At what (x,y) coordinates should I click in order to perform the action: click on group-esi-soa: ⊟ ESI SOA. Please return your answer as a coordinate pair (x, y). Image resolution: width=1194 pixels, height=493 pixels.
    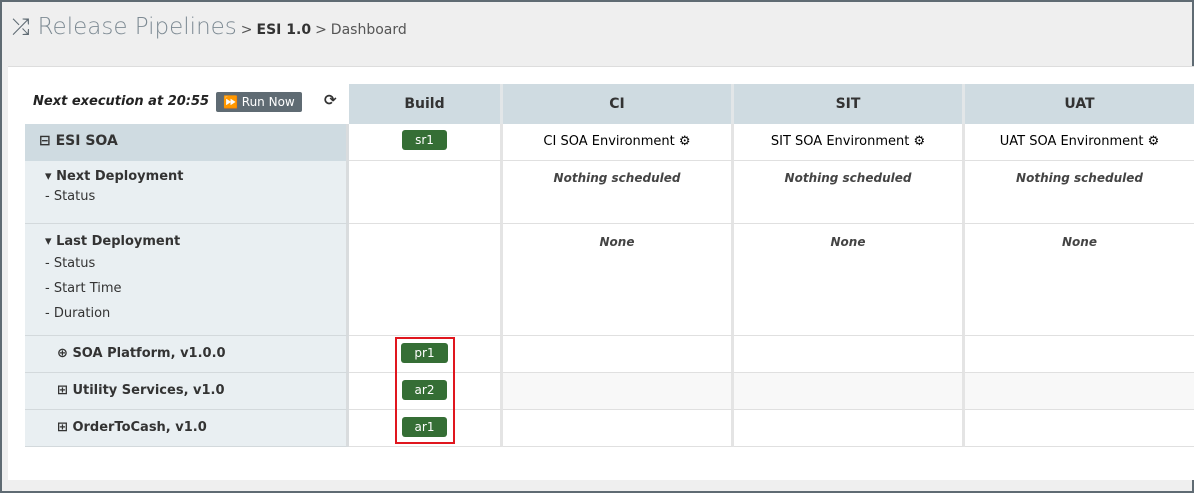
    Looking at the image, I should click on (187, 142).